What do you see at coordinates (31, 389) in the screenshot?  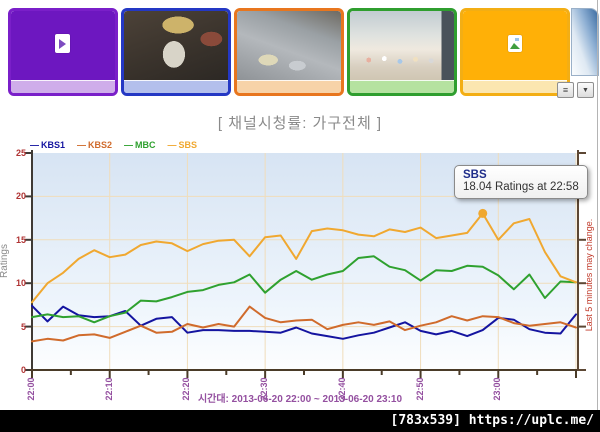 I see `x-axis-tick-label: 22:00` at bounding box center [31, 389].